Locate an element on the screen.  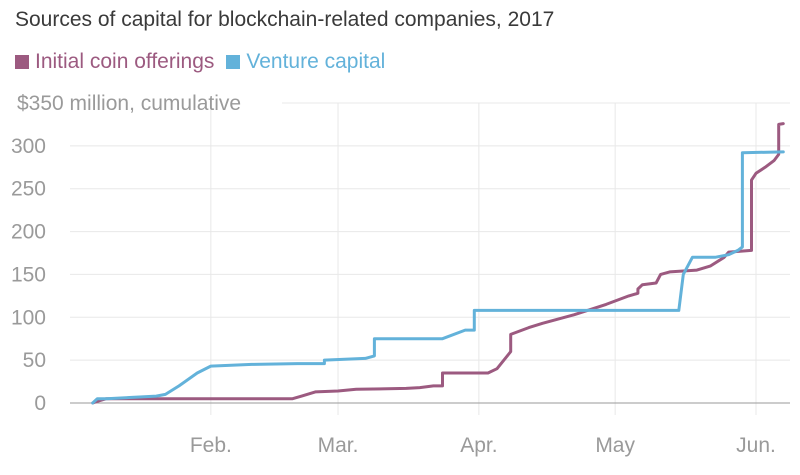
x-tick-label: Mar. is located at coordinates (338, 445).